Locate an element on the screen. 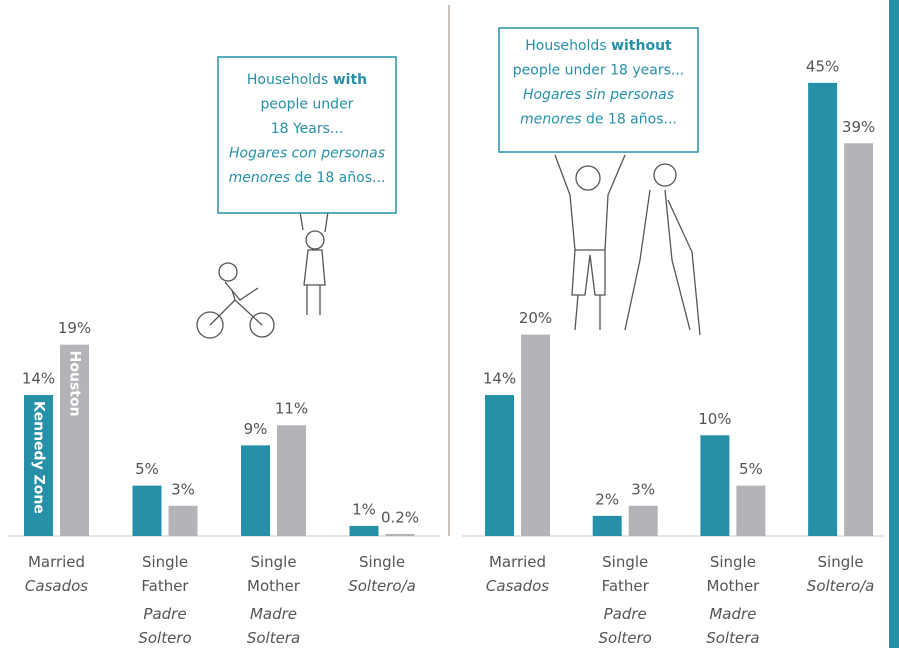 This screenshot has height=648, width=899. value-label: 45% is located at coordinates (822, 66).